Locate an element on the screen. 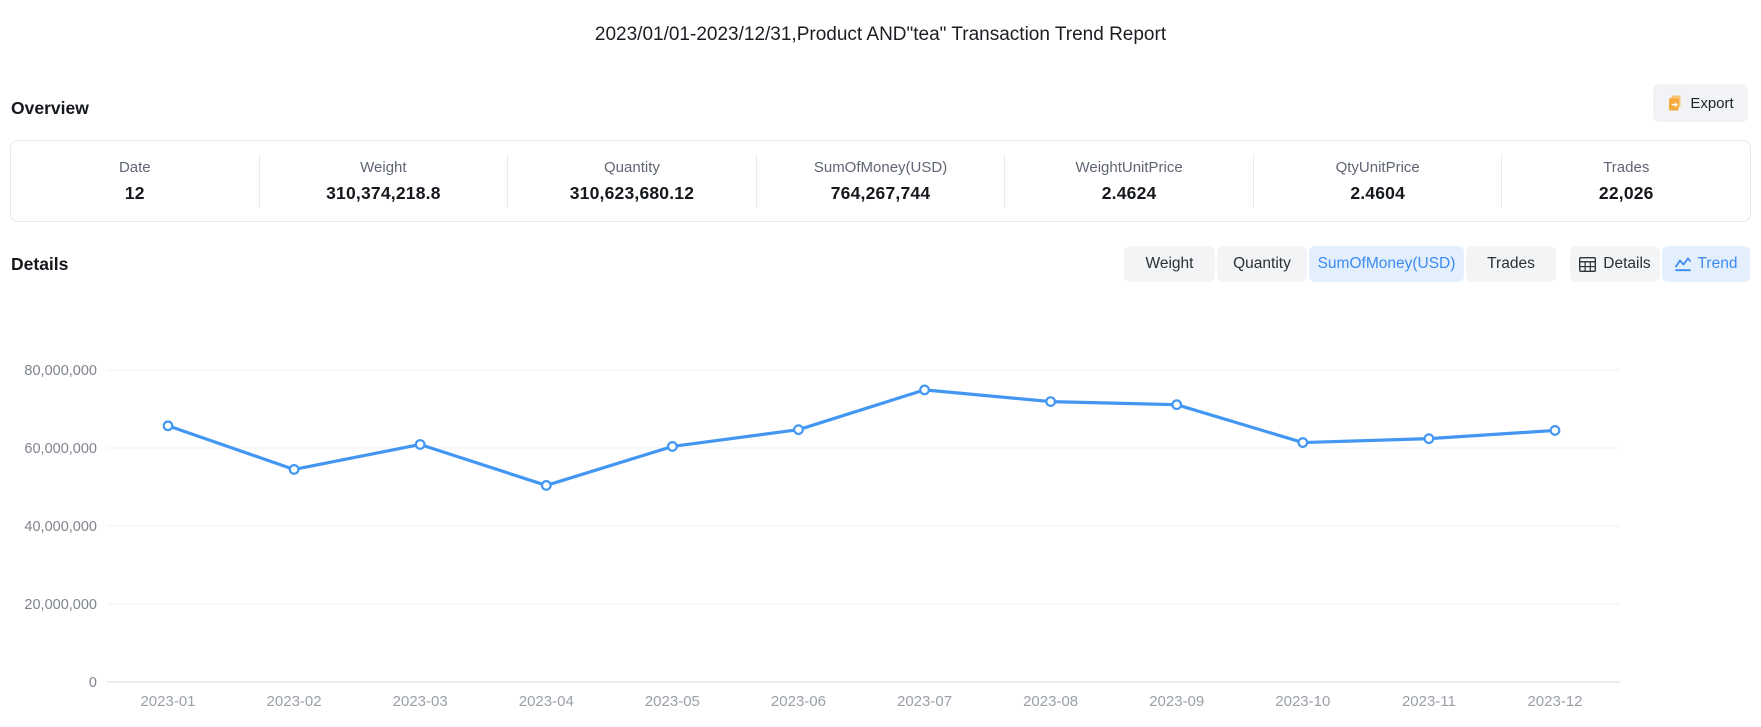  stat-value: 310,623,680.12 is located at coordinates (632, 192).